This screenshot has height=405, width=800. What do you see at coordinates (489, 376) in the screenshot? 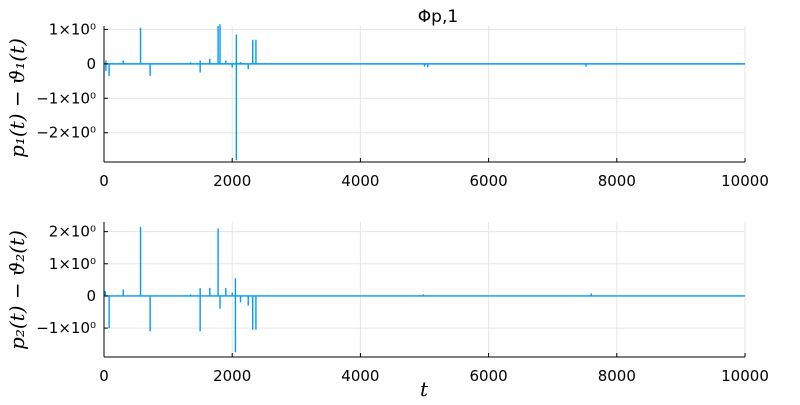
I see `subplot-2-x-tick-label-3: 6000` at bounding box center [489, 376].